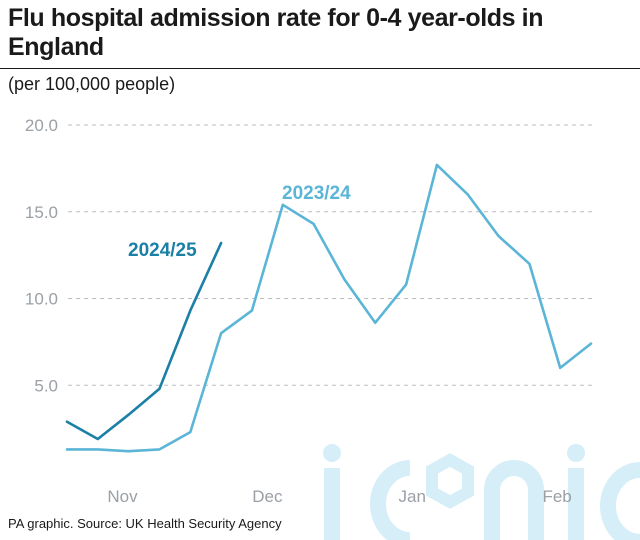 This screenshot has width=640, height=540. I want to click on y-tick-label: 20.0, so click(41, 125).